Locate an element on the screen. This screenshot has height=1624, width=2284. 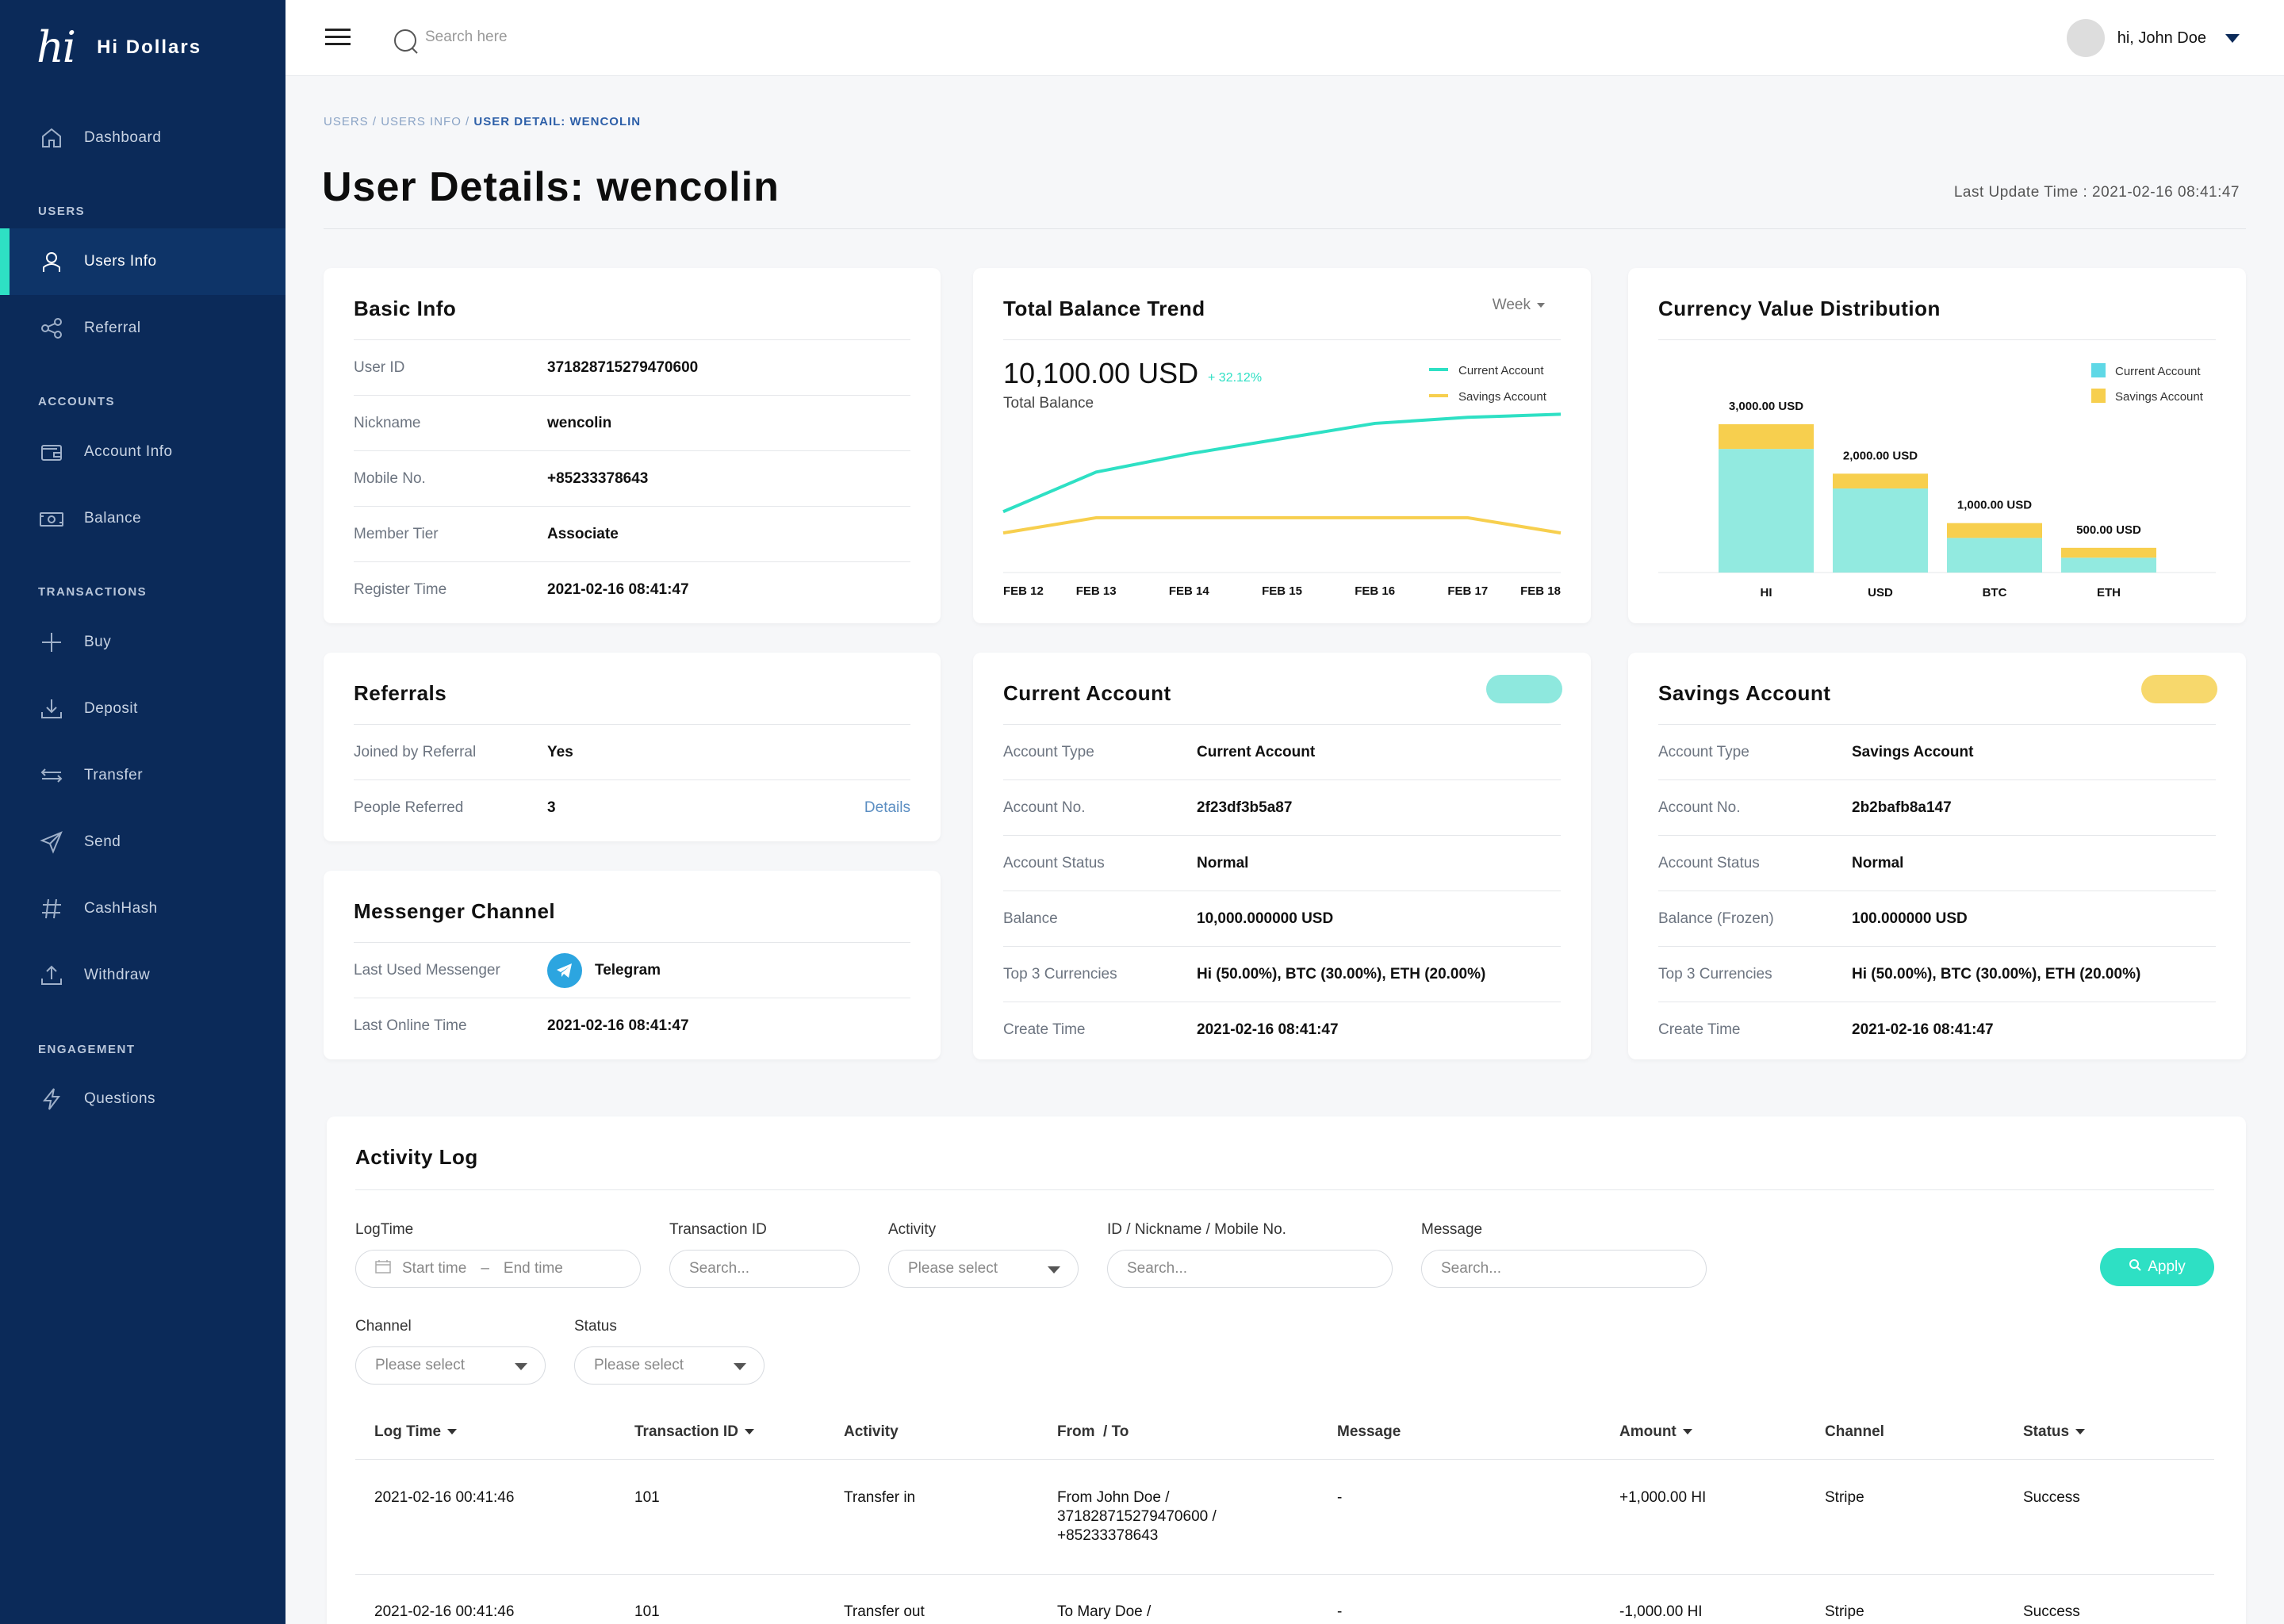
balance-change: + 32.12% is located at coordinates (1235, 378).